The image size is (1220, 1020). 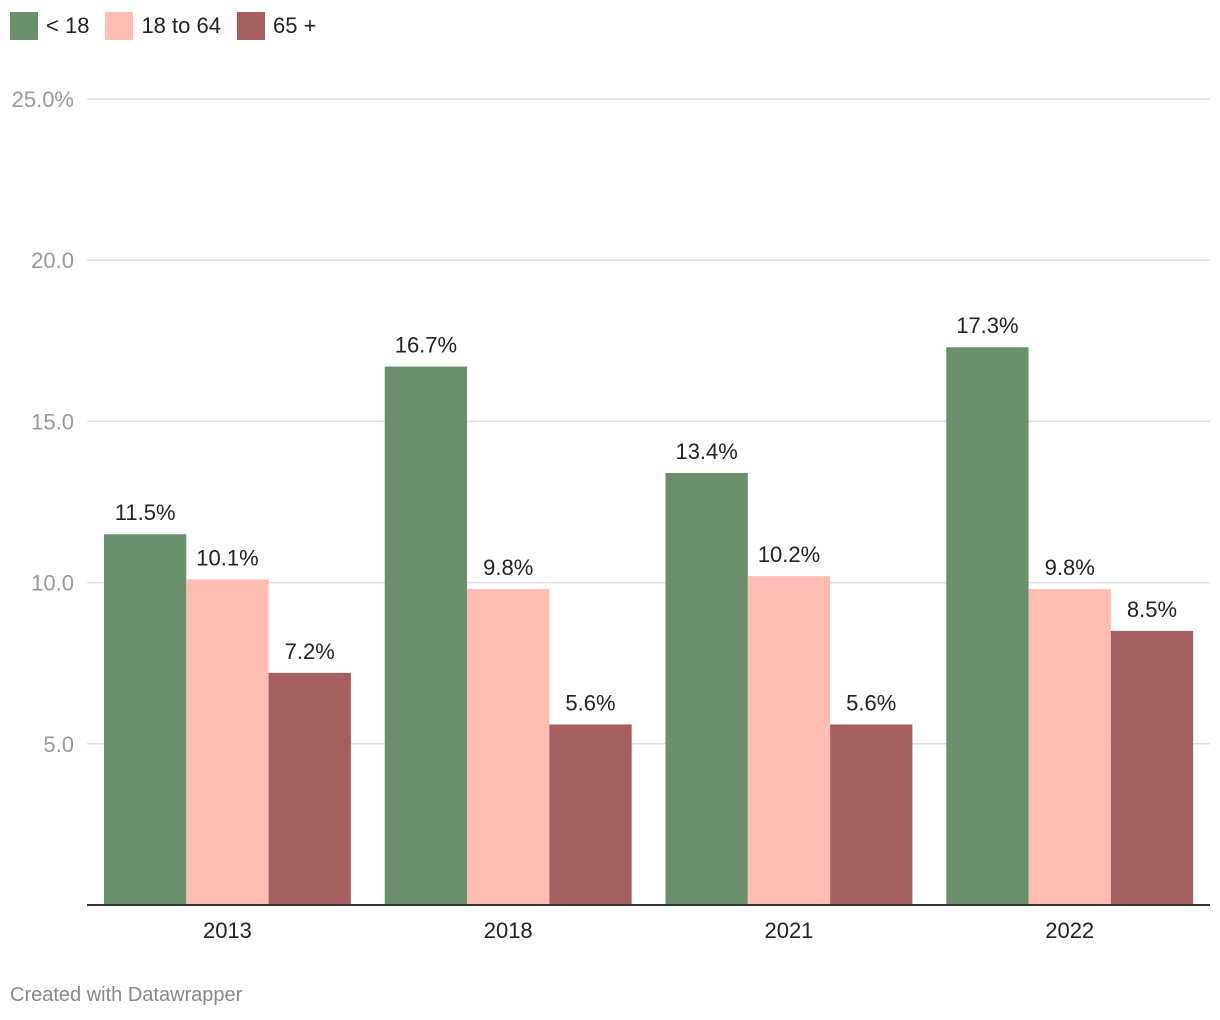 I want to click on legend: < 18 18 to 64 65 +, so click(x=163, y=26).